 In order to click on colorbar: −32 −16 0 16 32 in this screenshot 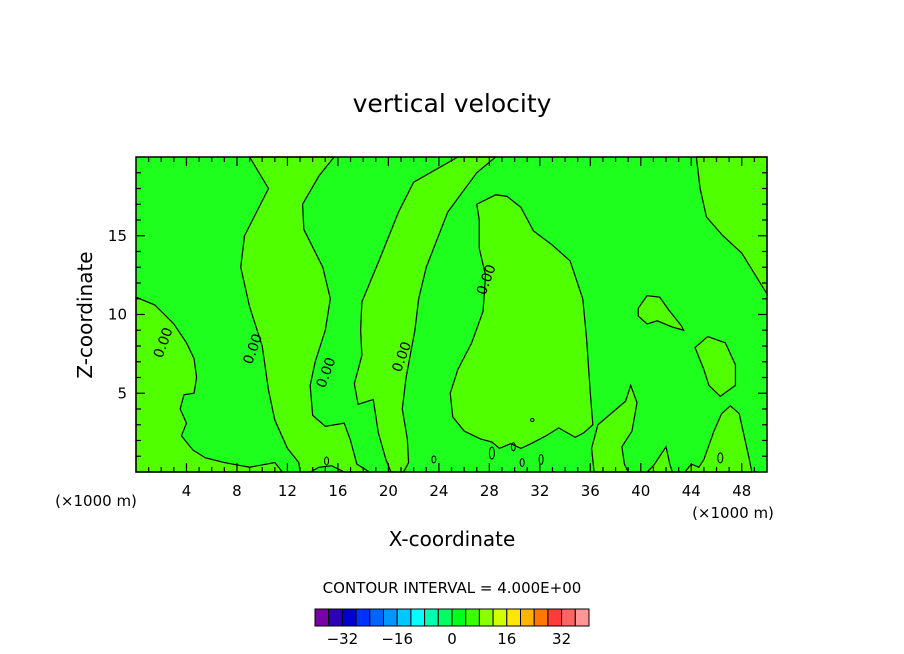, I will do `click(452, 628)`.